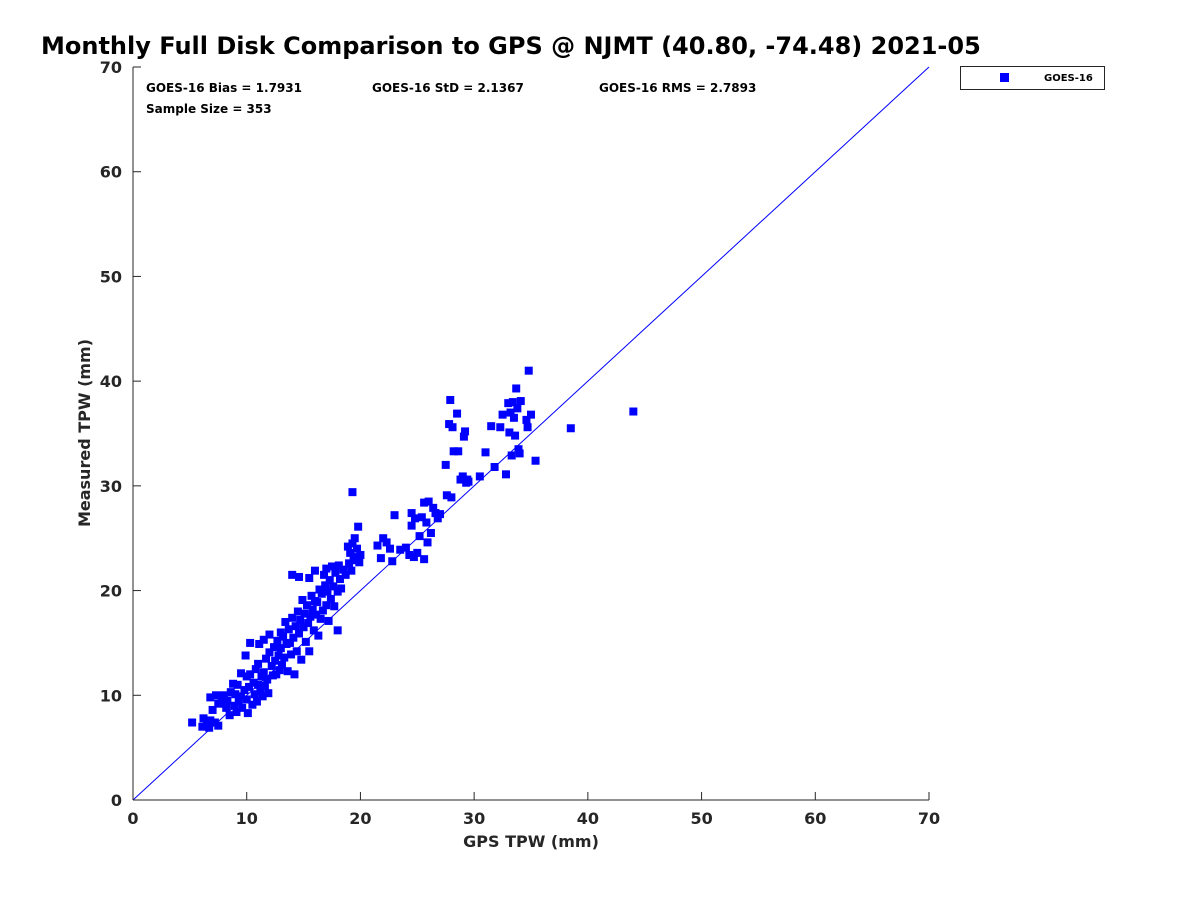 This screenshot has height=900, width=1200. I want to click on x-axis-ticks: 0 10 20 30 40 50 60 70, so click(533, 810).